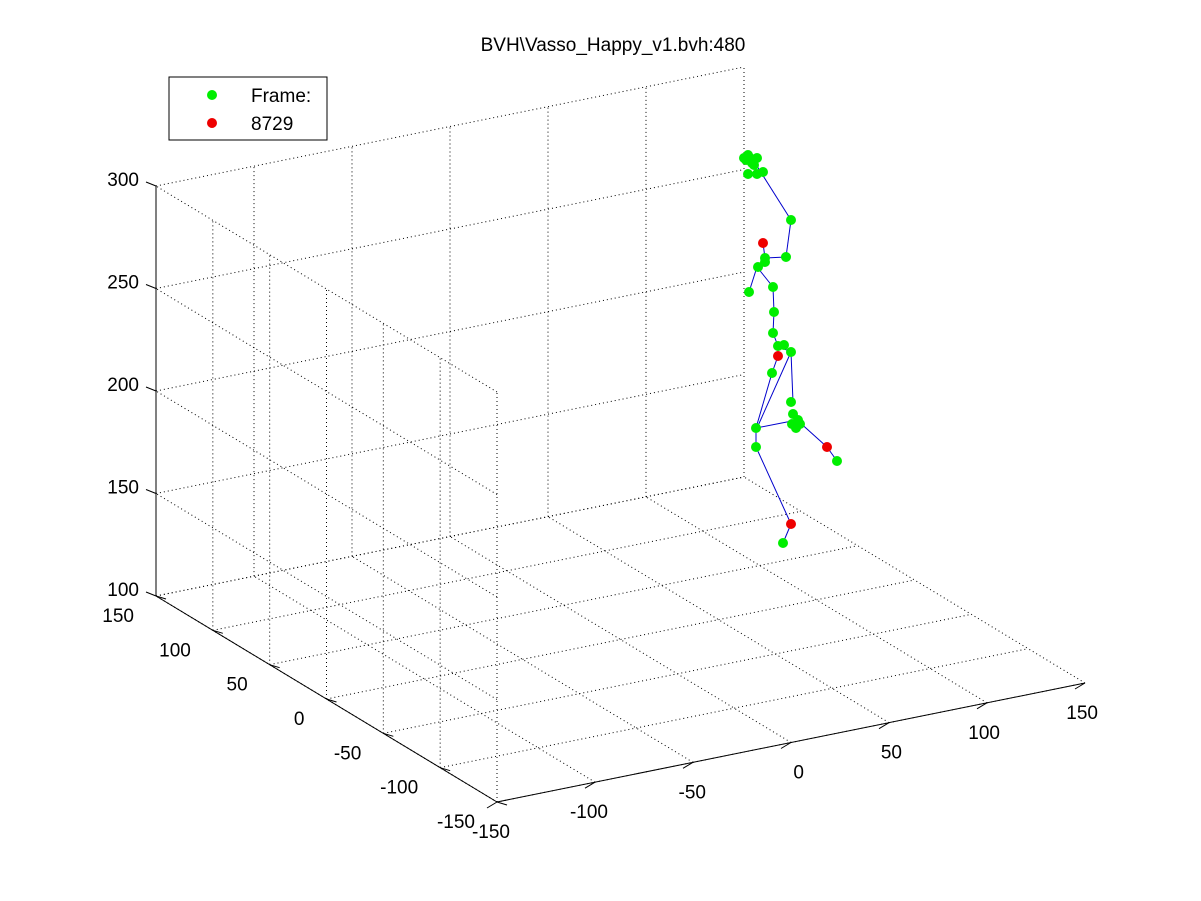 The height and width of the screenshot is (901, 1201). I want to click on skeleton, so click(790, 349).